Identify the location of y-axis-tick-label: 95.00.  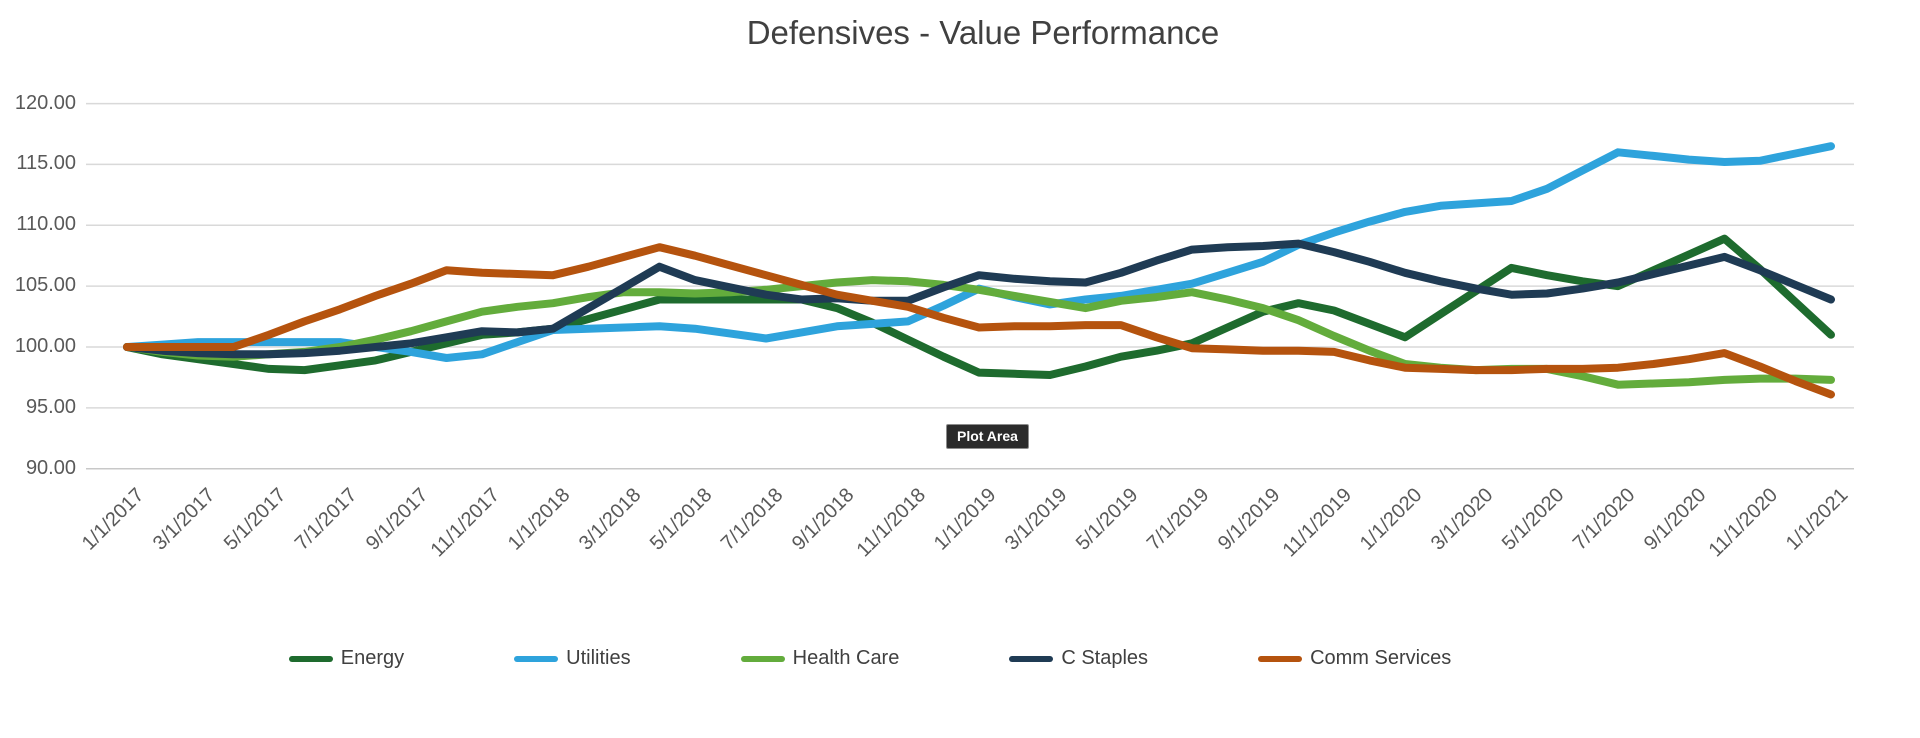
(50, 406).